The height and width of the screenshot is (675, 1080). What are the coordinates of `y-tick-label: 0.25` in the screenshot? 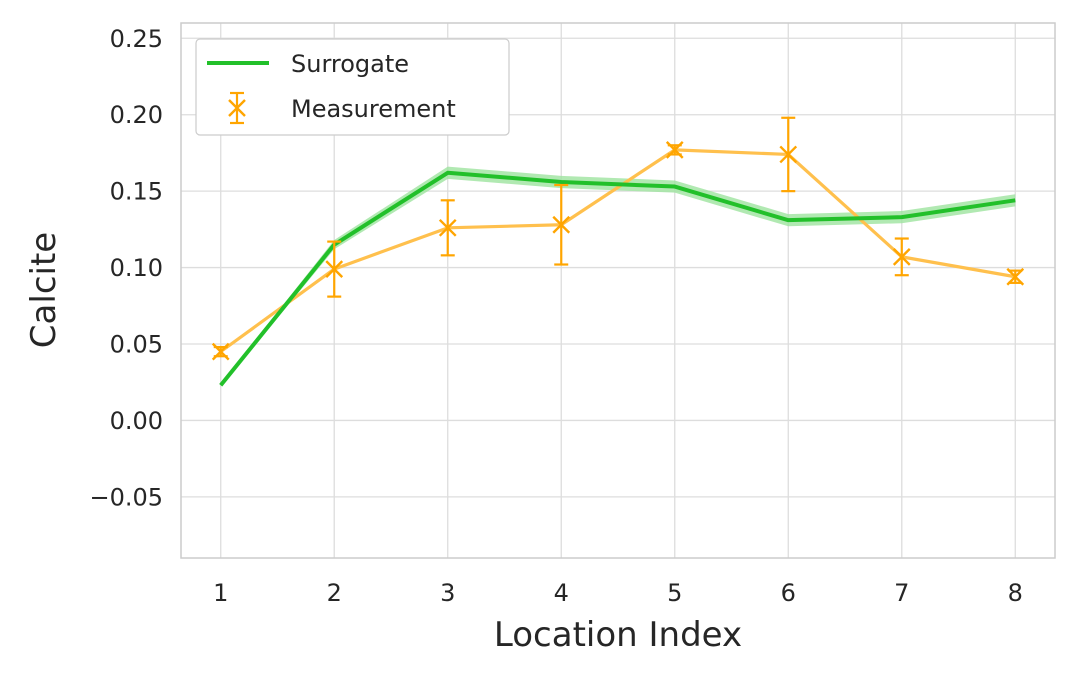 It's located at (136, 39).